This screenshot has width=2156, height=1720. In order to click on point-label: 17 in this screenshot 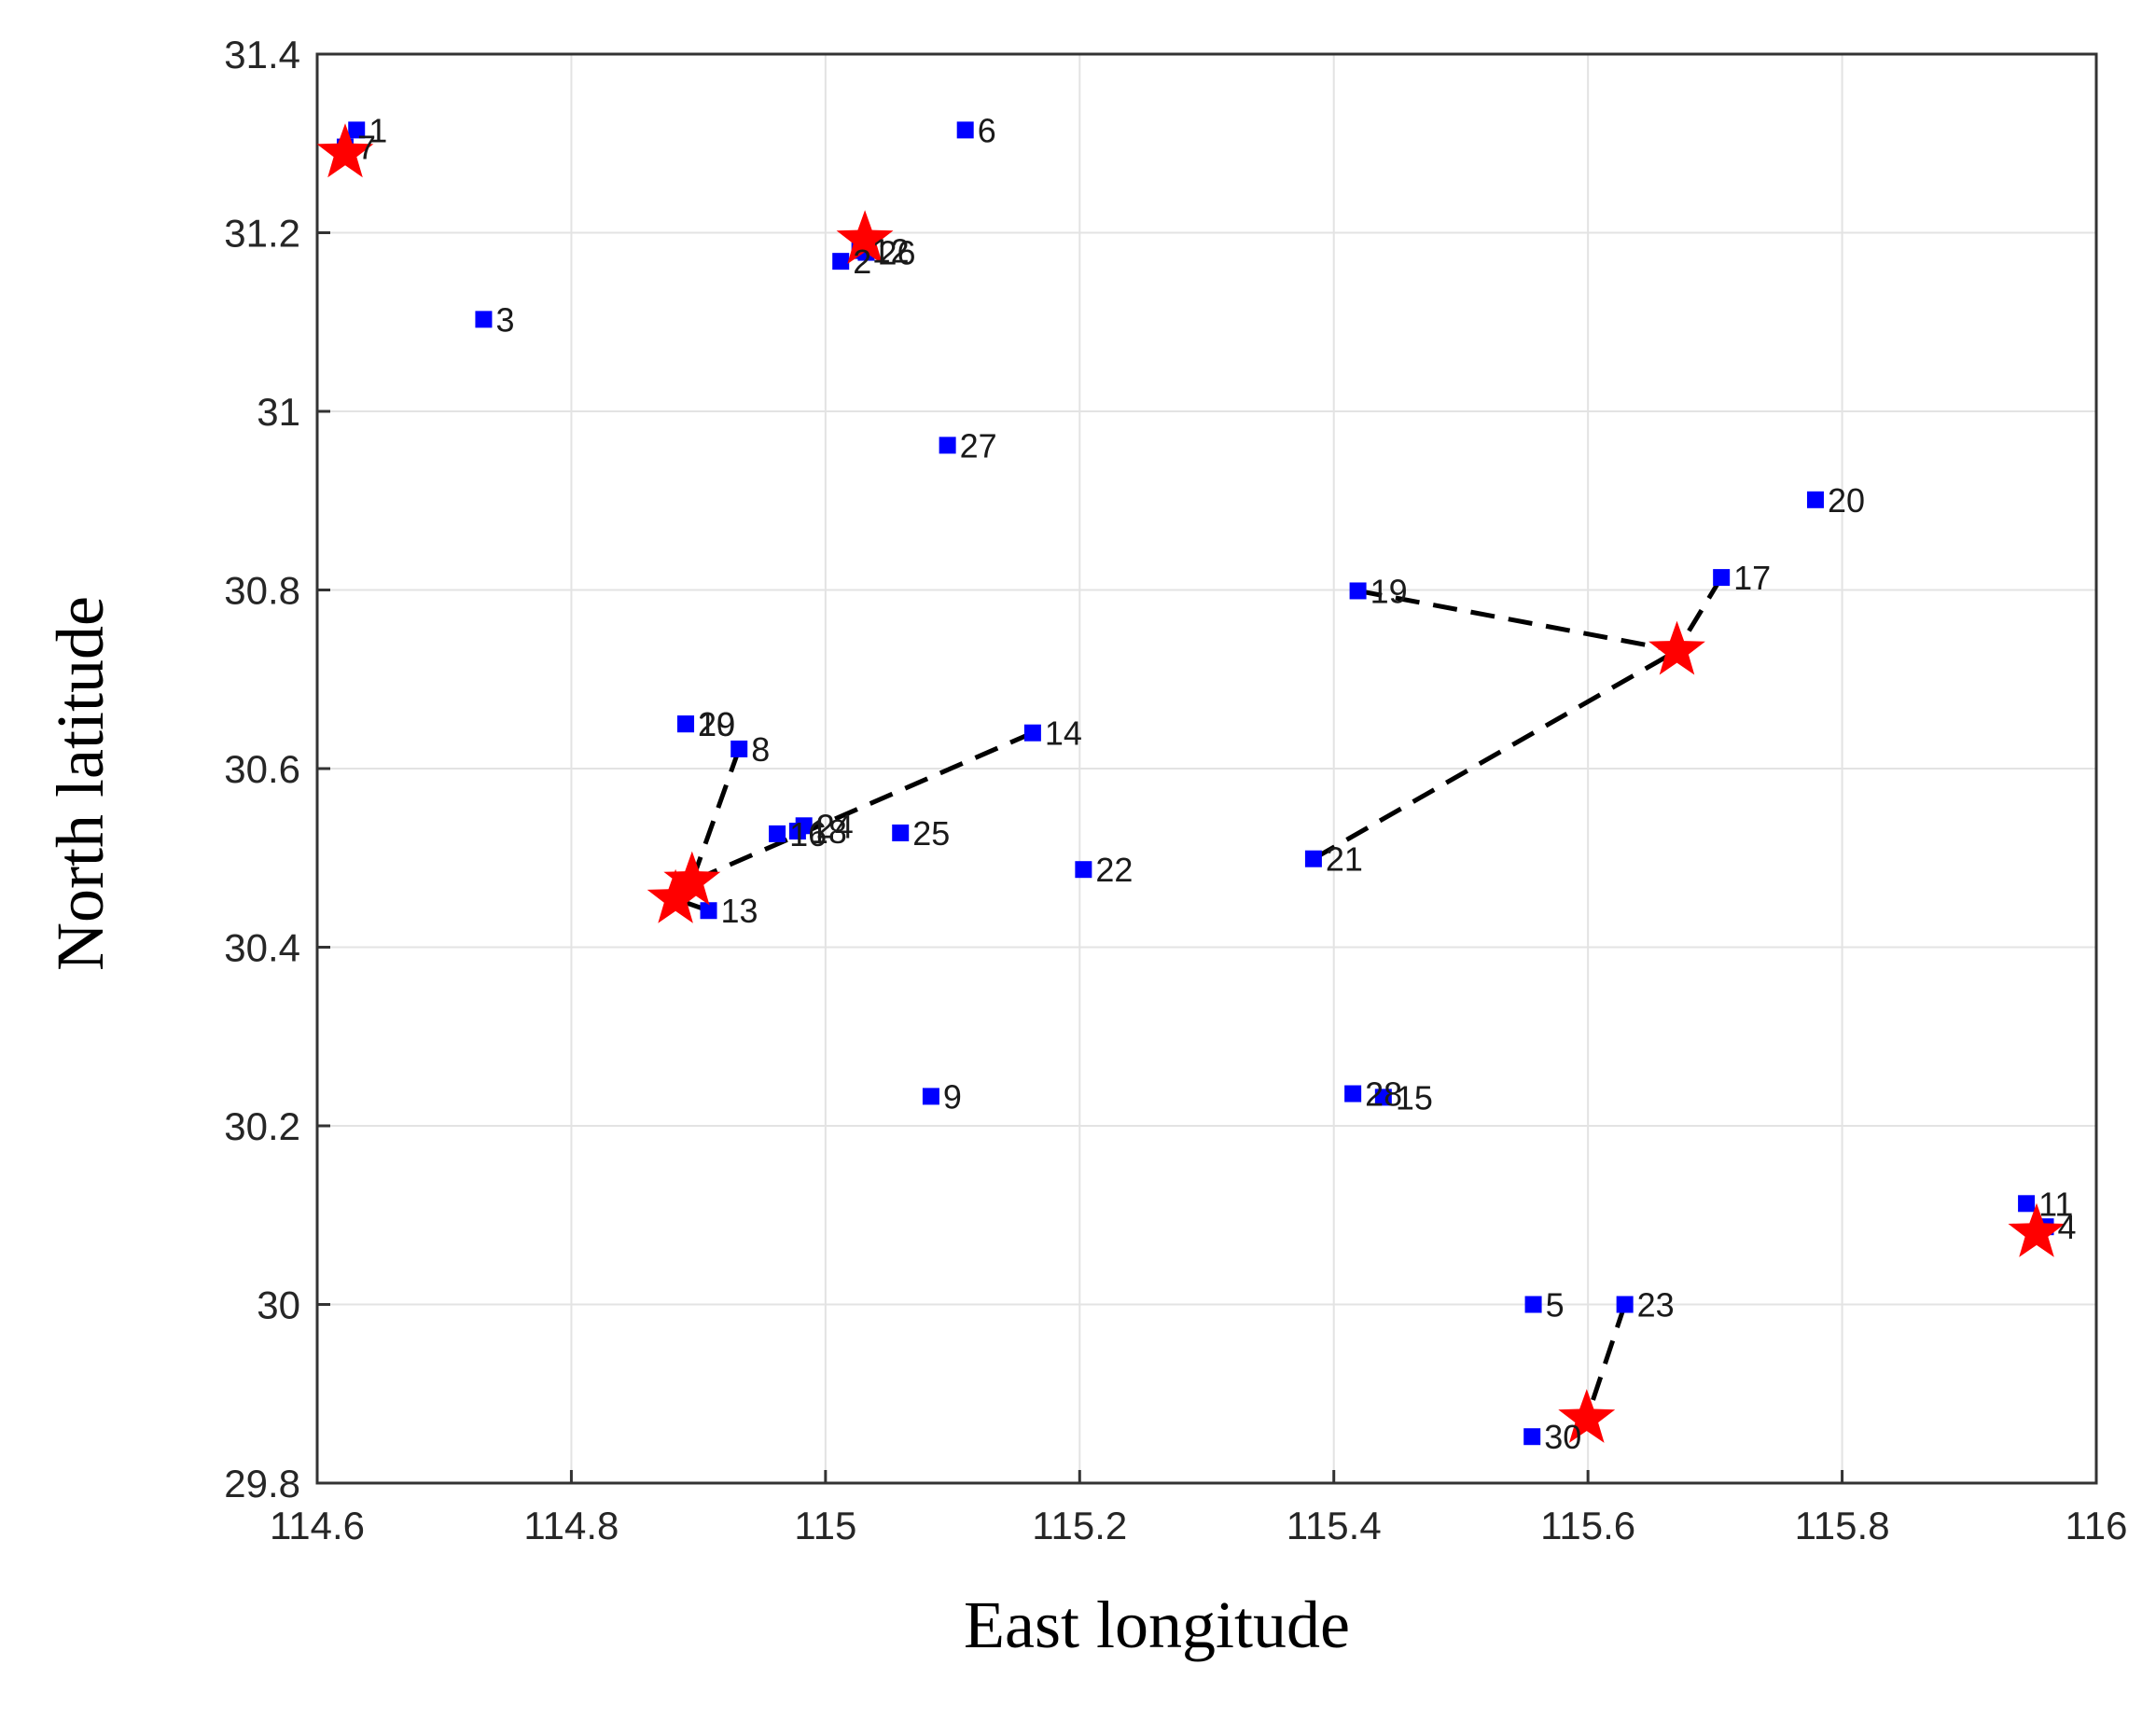, I will do `click(1752, 578)`.